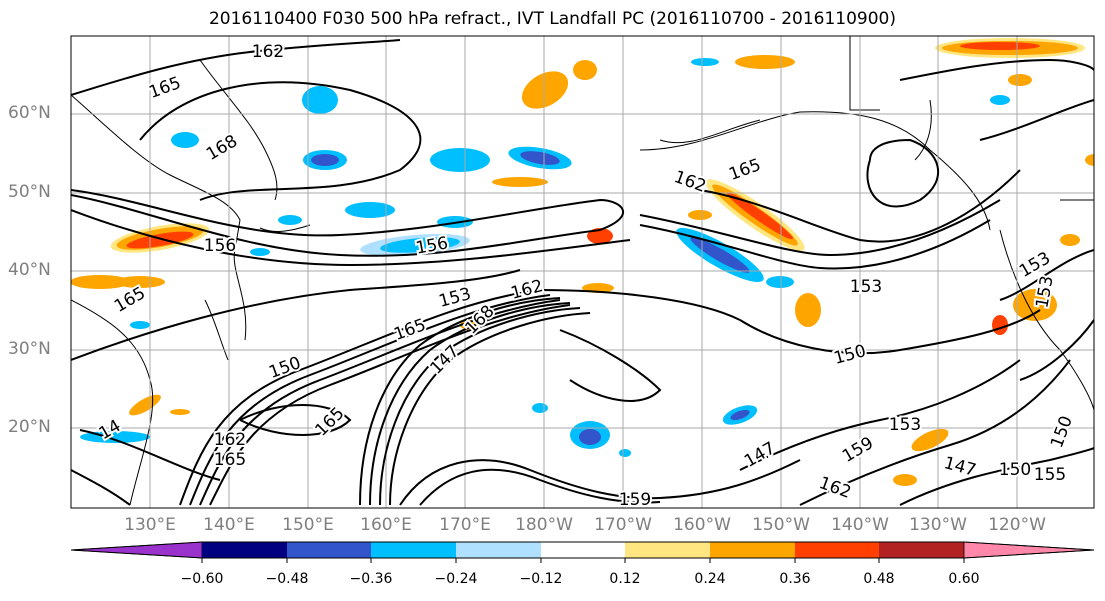  Describe the element at coordinates (866, 287) in the screenshot. I see `contour-label-10: 153` at that location.